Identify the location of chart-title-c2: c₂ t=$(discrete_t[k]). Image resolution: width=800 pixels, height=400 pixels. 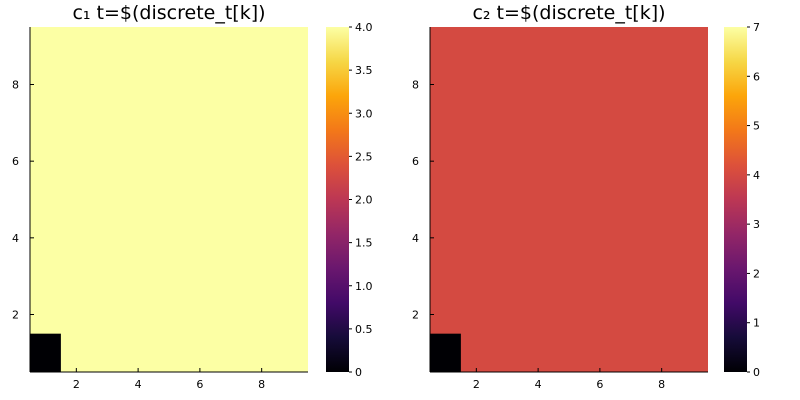
(568, 13).